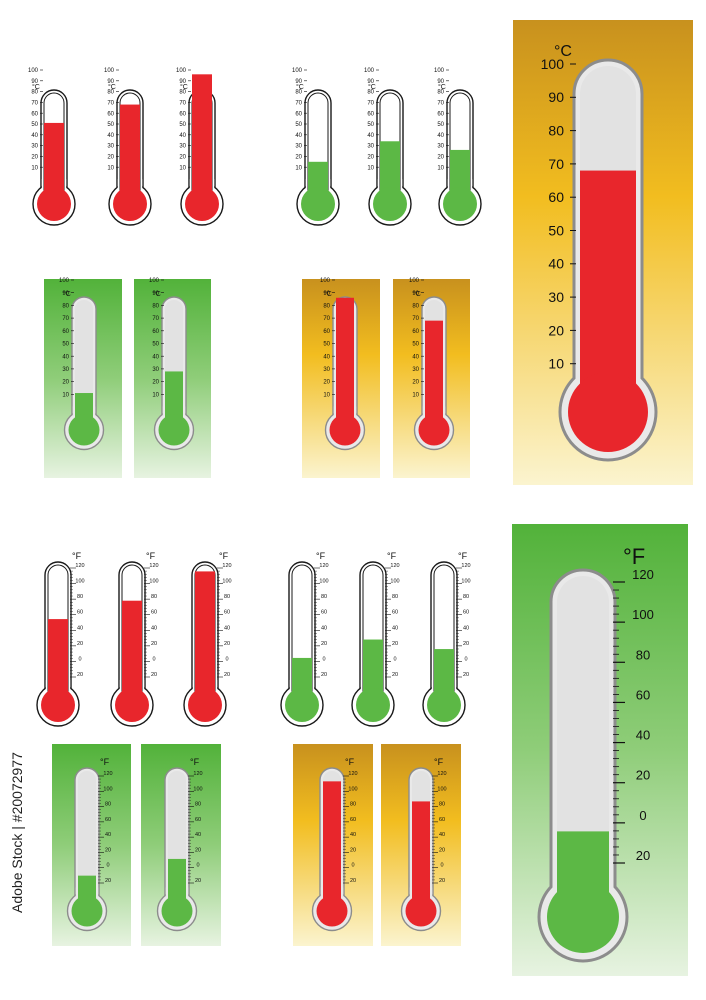 The height and width of the screenshot is (1000, 706). Describe the element at coordinates (17, 832) in the screenshot. I see `stock-id-text: Adobe Stock | #20072977` at that location.